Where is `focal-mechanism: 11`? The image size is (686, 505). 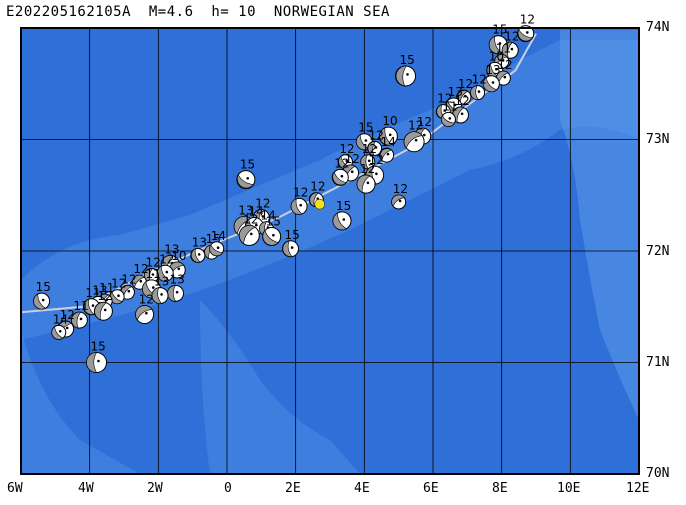 focal-mechanism: 11 is located at coordinates (79, 314).